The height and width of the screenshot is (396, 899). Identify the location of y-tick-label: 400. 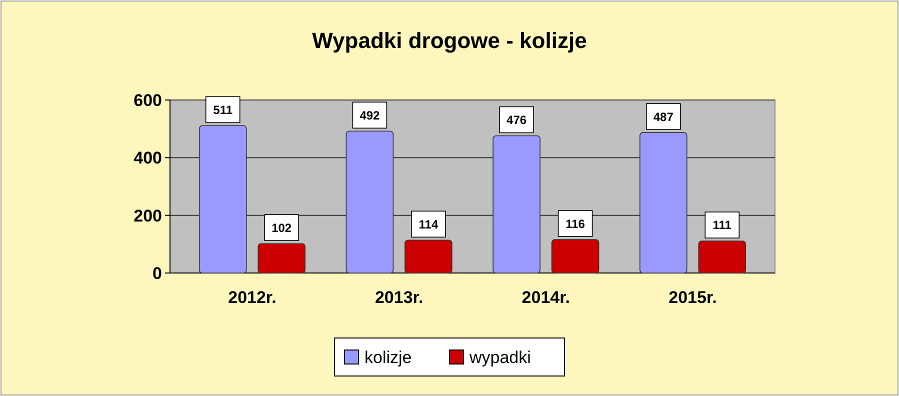
(148, 158).